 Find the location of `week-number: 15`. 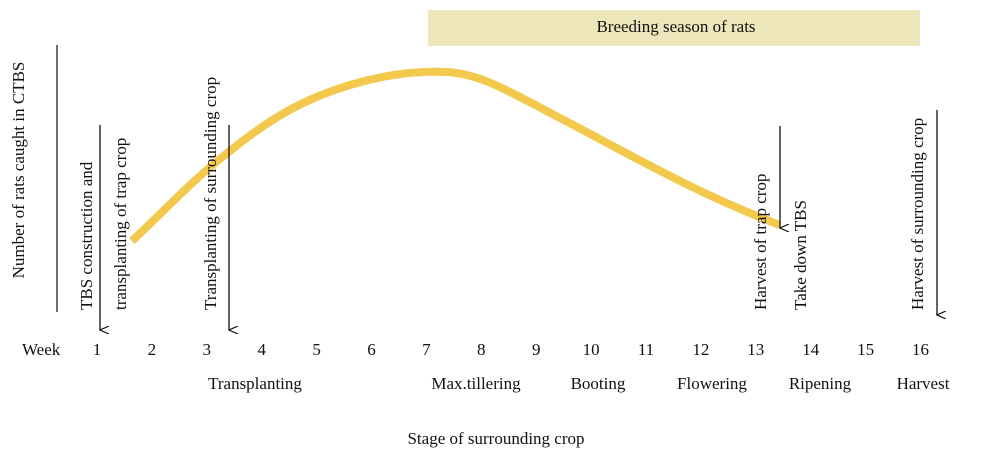

week-number: 15 is located at coordinates (865, 349).